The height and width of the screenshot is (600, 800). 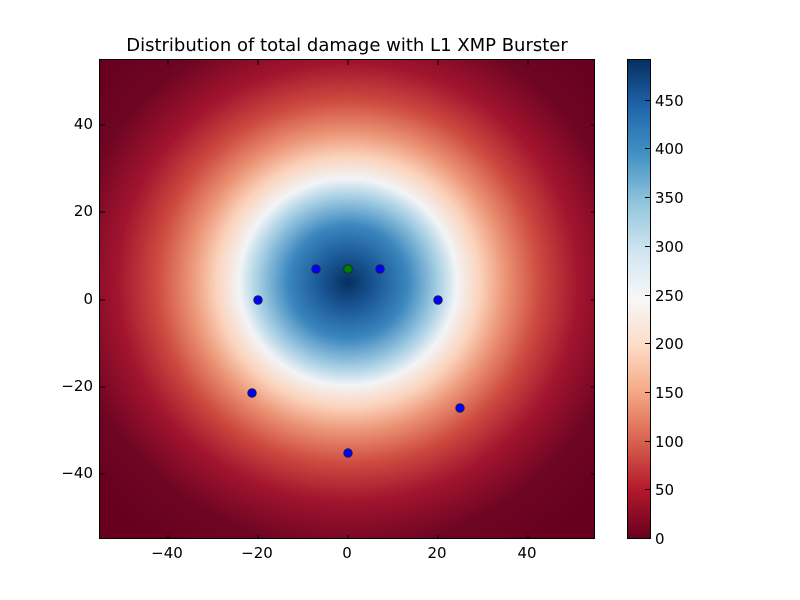 I want to click on colorbar-tick-label: 250, so click(x=669, y=296).